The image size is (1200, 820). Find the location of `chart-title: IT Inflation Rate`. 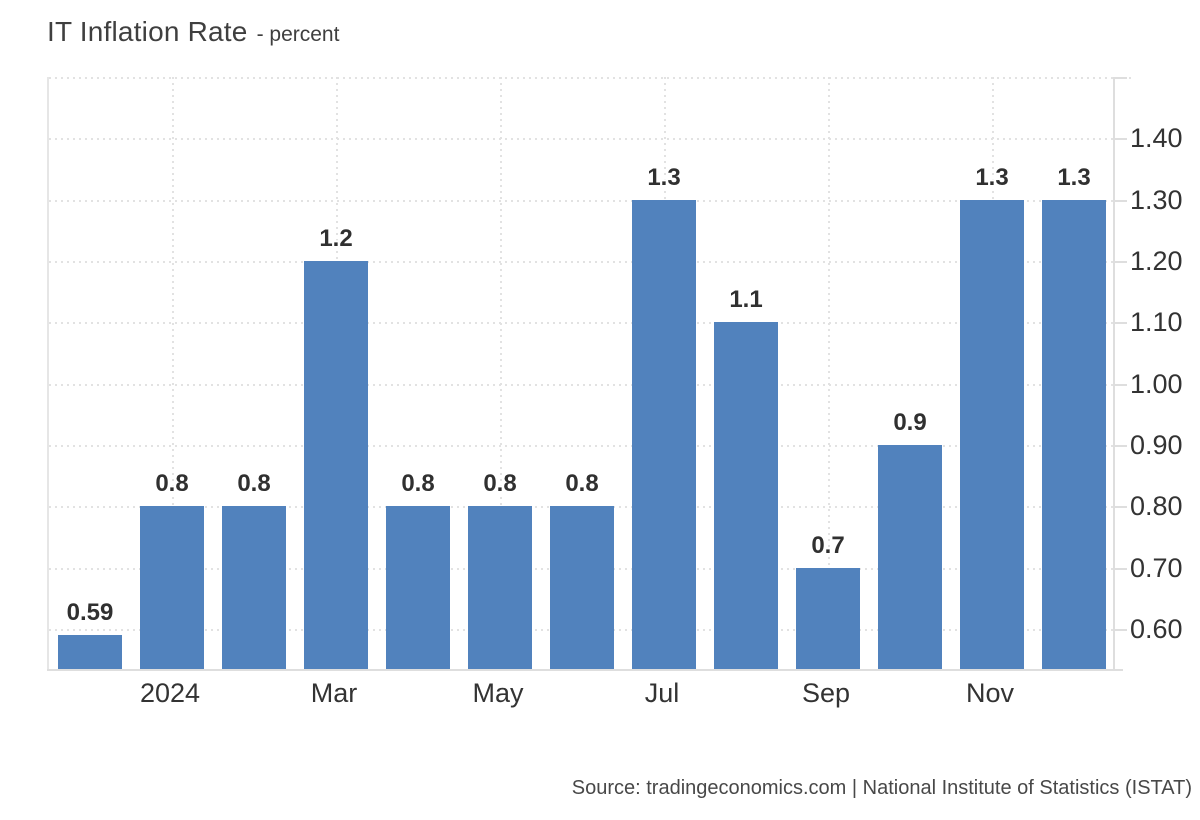

chart-title: IT Inflation Rate is located at coordinates (147, 31).